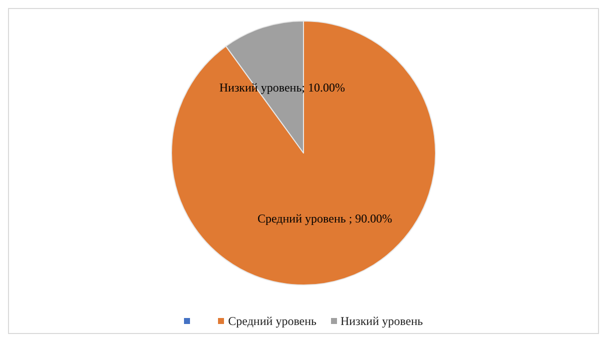 The height and width of the screenshot is (340, 605). Describe the element at coordinates (381, 321) in the screenshot. I see `legend-label: Низкий уровень` at that location.